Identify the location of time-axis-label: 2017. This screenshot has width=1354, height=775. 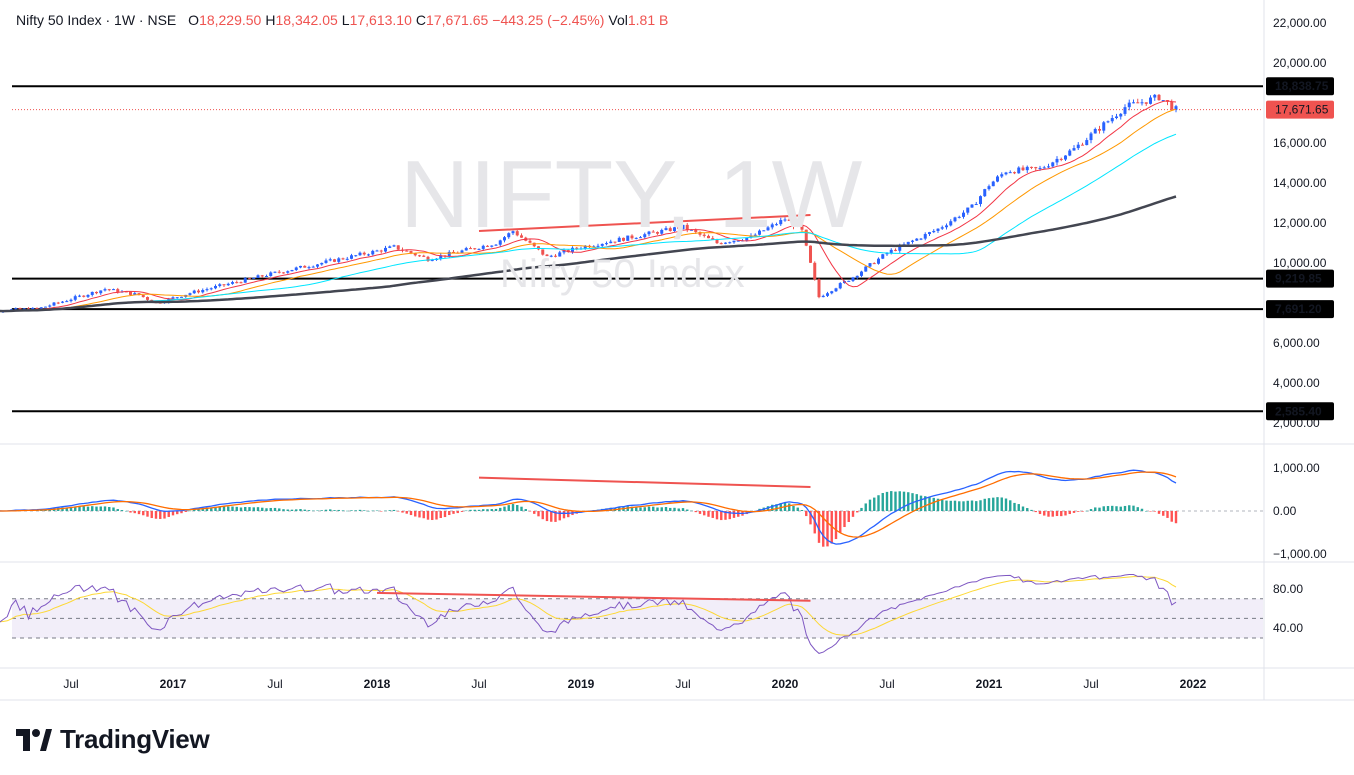
(173, 684).